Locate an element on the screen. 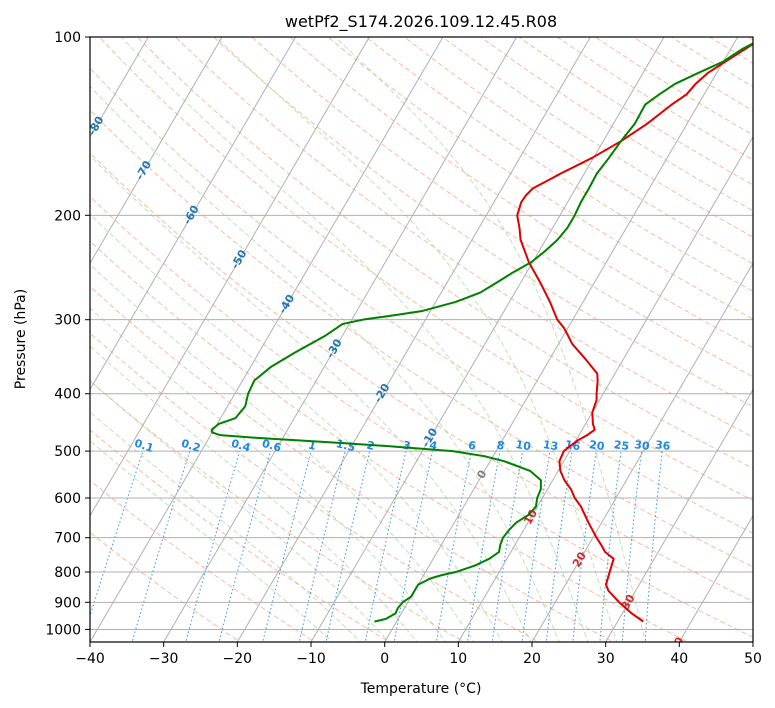  x-tick-label: 20 is located at coordinates (532, 659).